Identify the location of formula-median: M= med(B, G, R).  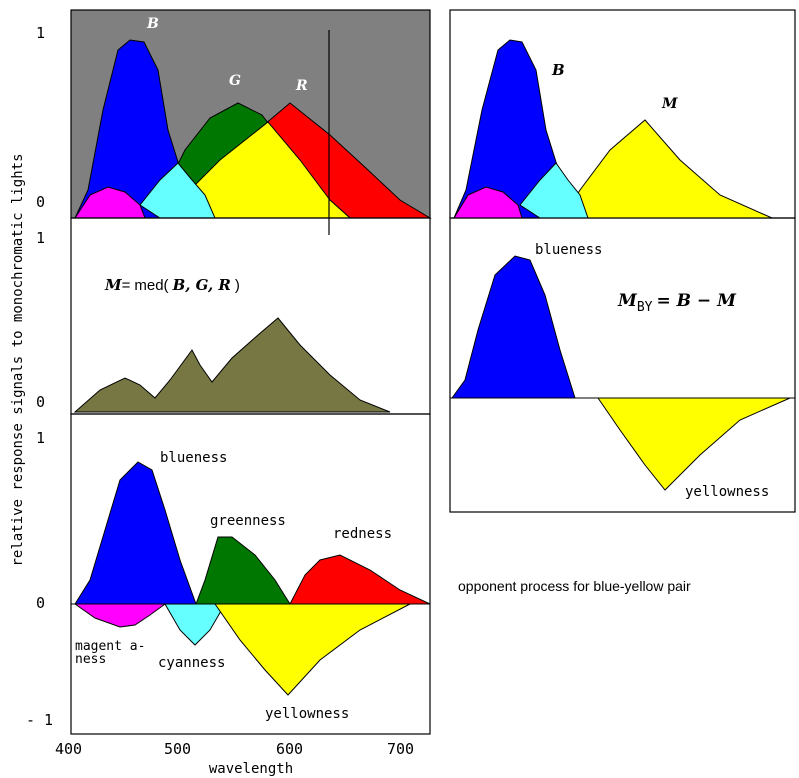
(172, 285).